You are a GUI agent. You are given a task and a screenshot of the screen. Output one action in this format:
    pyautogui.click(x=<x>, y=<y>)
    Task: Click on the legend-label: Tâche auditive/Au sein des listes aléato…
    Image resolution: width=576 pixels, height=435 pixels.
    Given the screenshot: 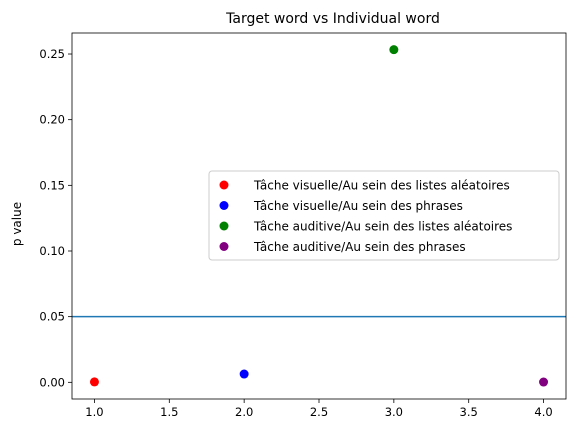 What is the action you would take?
    pyautogui.click(x=382, y=227)
    